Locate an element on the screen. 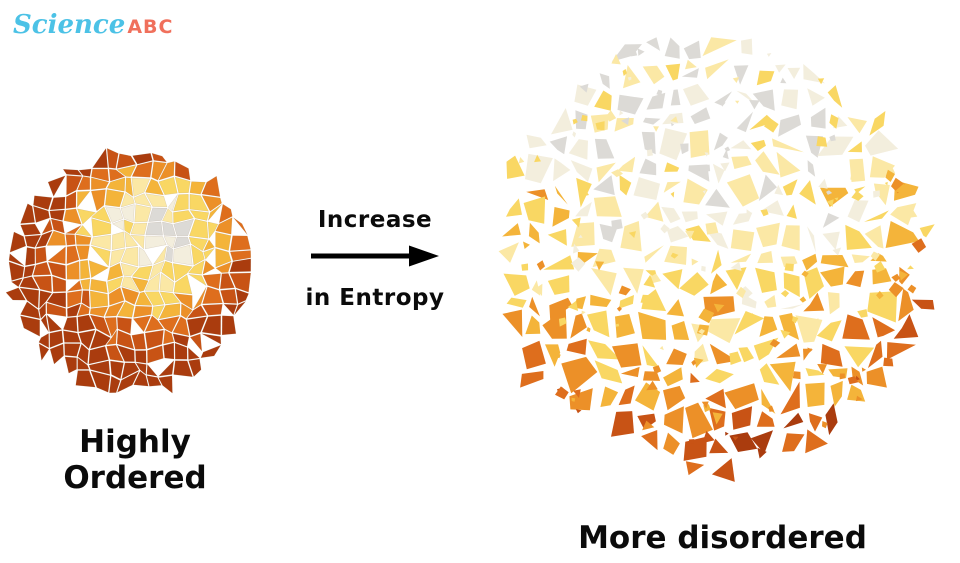 This screenshot has height=563, width=960. right-arrow-icon is located at coordinates (375, 256).